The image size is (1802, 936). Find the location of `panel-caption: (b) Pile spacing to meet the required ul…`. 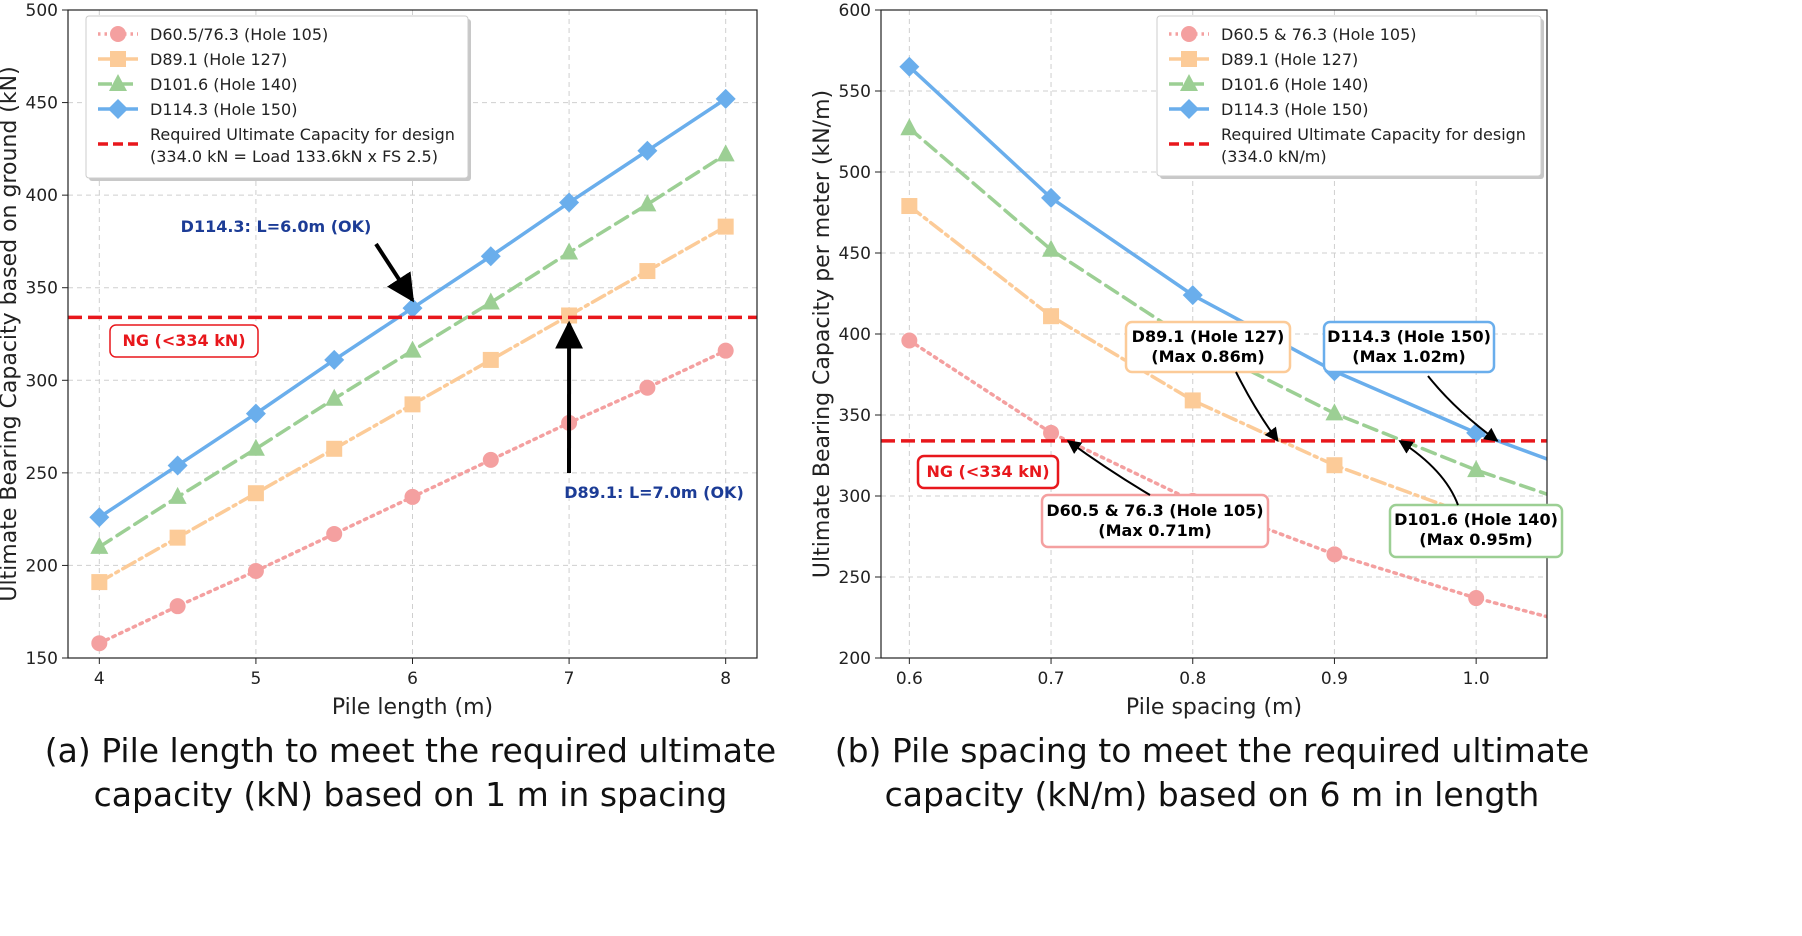

panel-caption: (b) Pile spacing to meet the required ul… is located at coordinates (1212, 750).